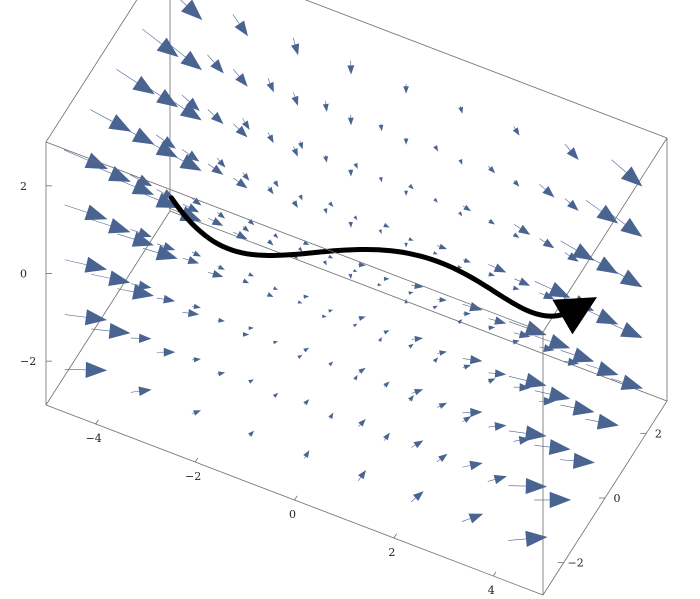 The image size is (700, 599). Describe the element at coordinates (292, 514) in the screenshot. I see `x-axis-tick-label: 0` at that location.